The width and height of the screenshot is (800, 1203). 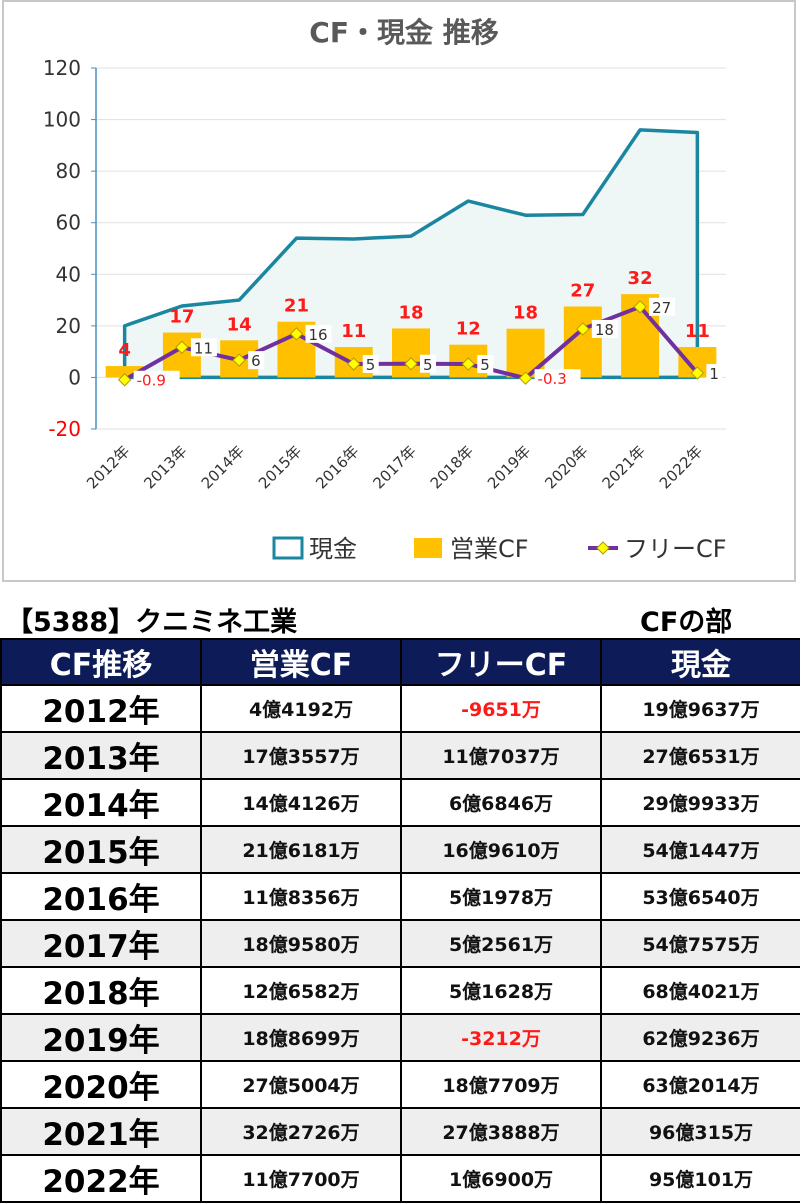 I want to click on table-row: 2021年 32億2726万 27億3888万 96億315万, so click(x=400, y=1131).